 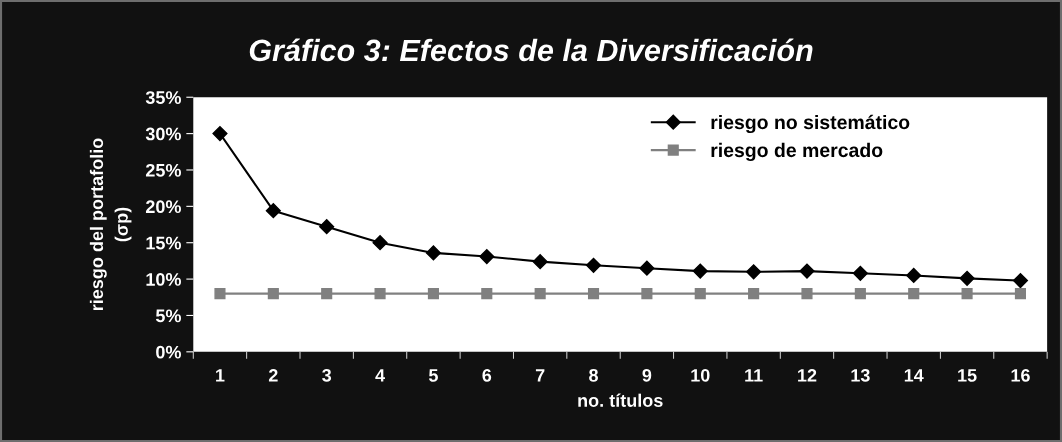 What do you see at coordinates (327, 375) in the screenshot?
I see `x-tick-label: 3` at bounding box center [327, 375].